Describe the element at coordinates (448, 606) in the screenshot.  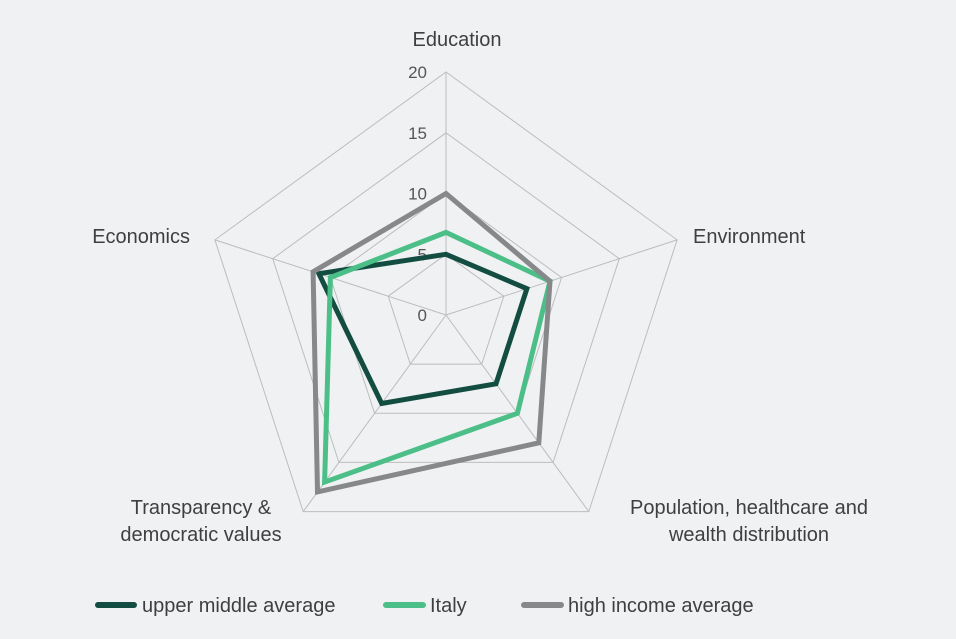
I see `legend-label-1: Italy` at that location.